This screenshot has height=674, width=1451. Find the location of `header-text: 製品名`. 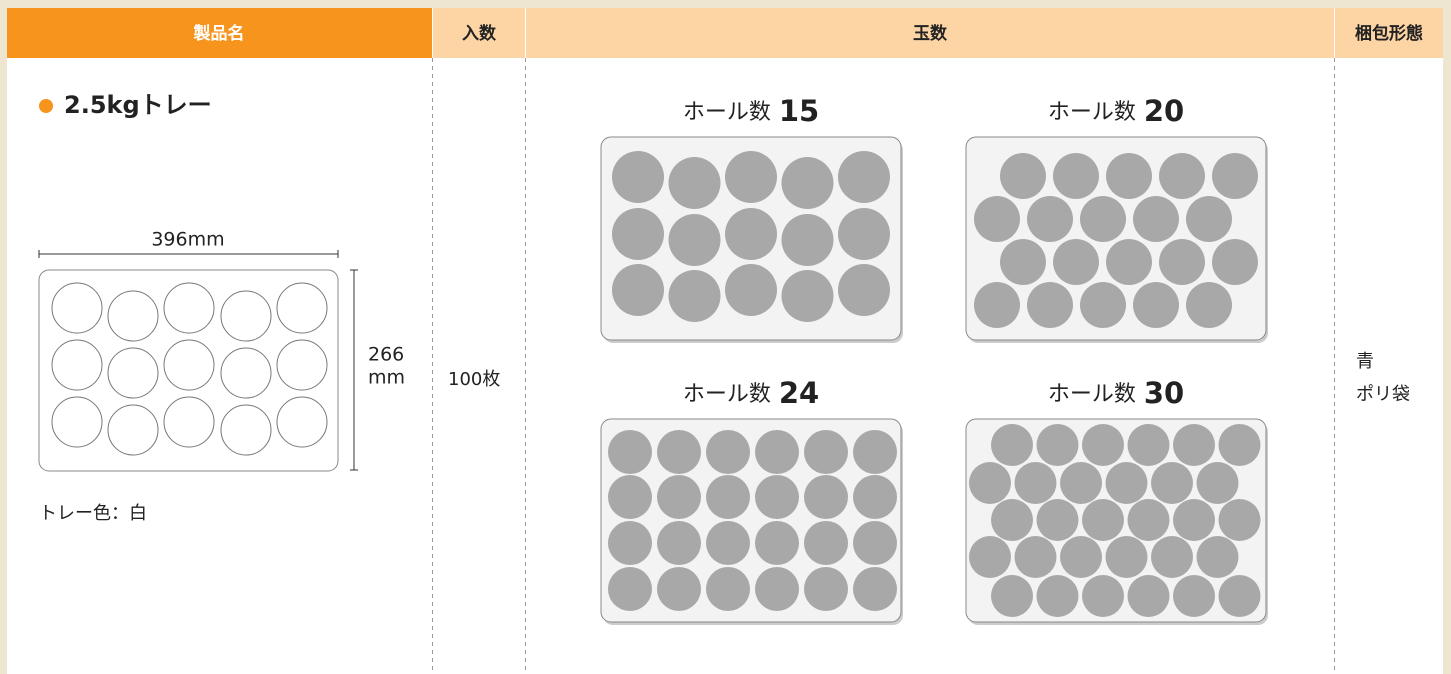

header-text: 製品名 is located at coordinates (219, 33).